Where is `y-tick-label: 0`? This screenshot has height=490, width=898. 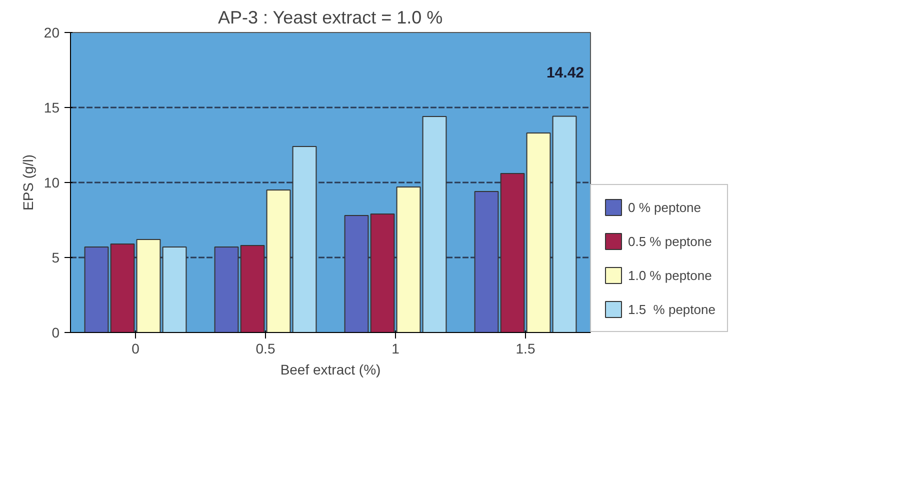
y-tick-label: 0 is located at coordinates (56, 332).